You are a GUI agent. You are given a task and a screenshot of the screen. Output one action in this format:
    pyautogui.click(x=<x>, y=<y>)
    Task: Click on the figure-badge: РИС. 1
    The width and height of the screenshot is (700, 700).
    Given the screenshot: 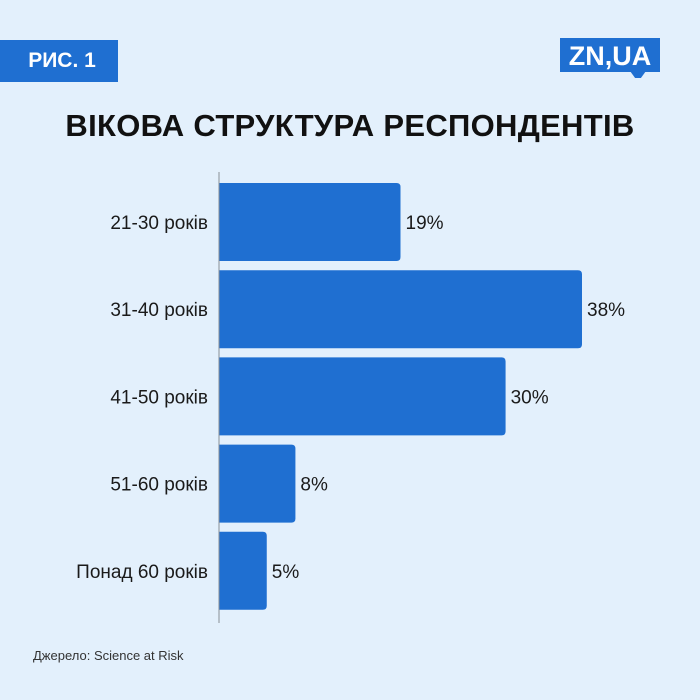 What is the action you would take?
    pyautogui.click(x=59, y=61)
    